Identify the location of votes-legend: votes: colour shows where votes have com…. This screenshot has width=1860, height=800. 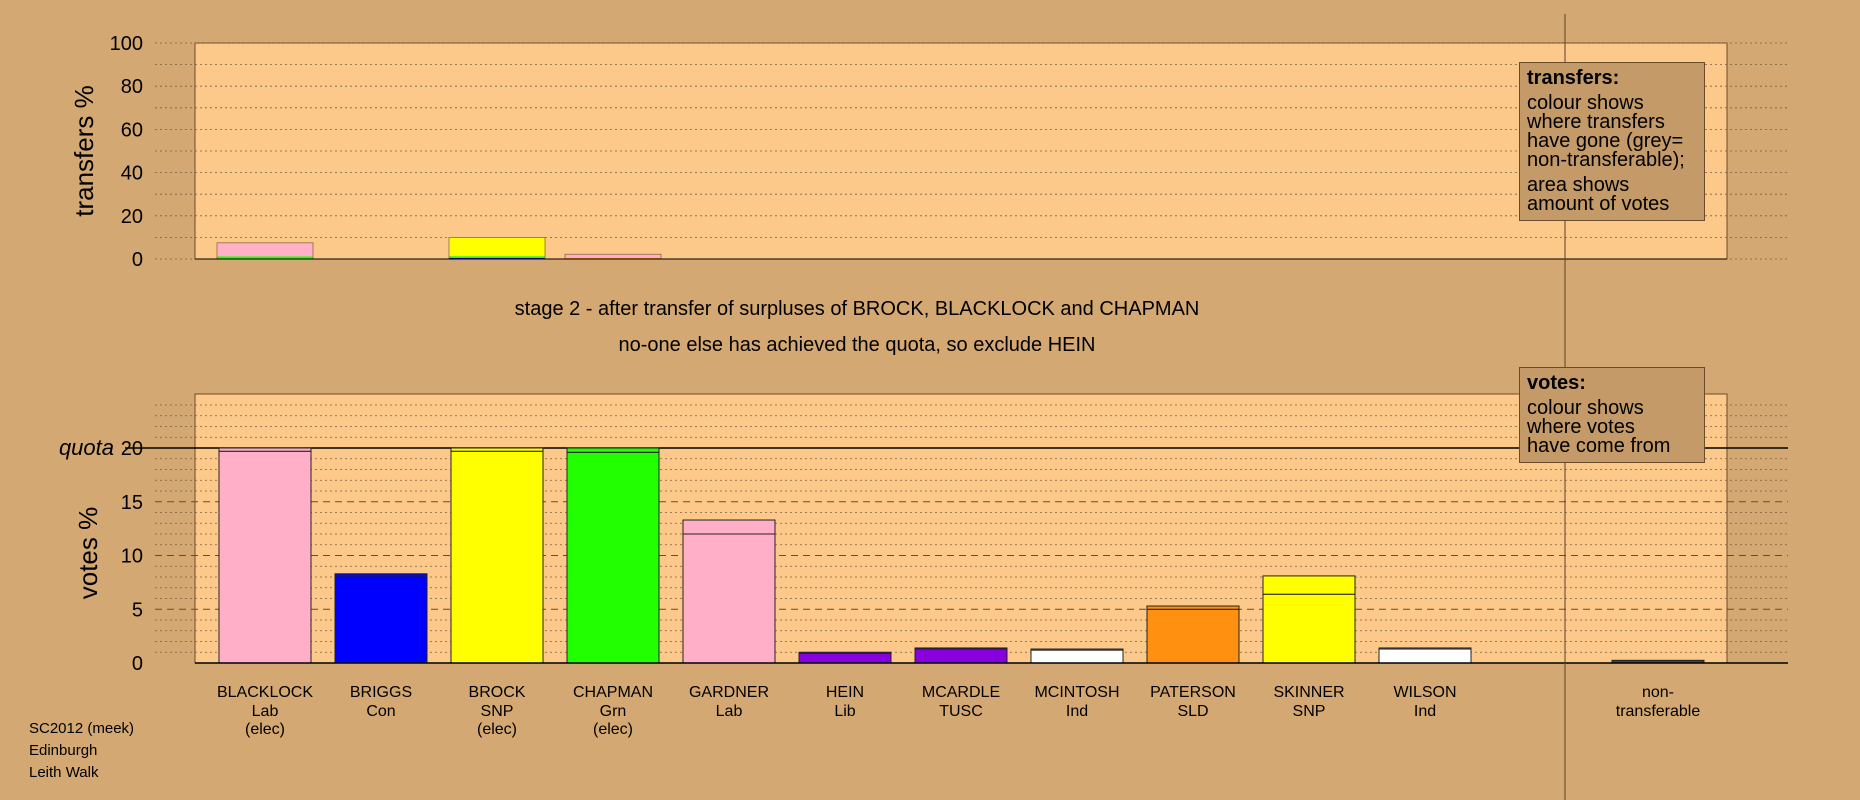
(1612, 415).